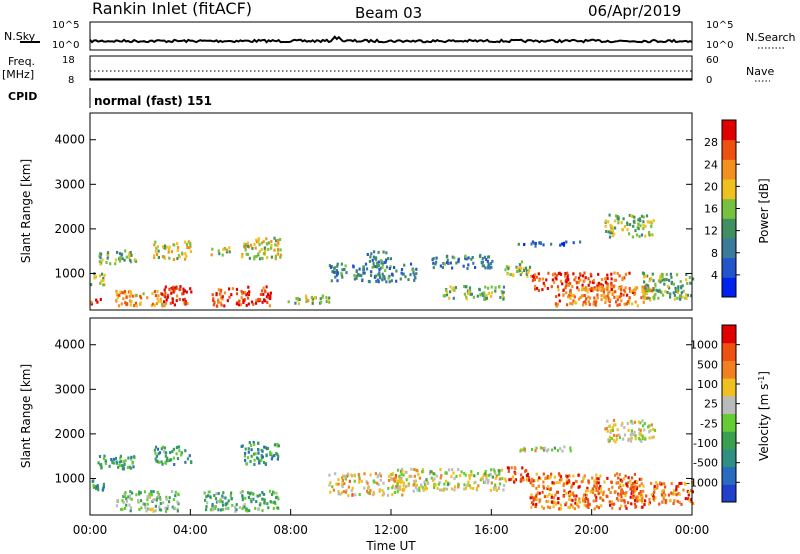 This screenshot has height=554, width=800. What do you see at coordinates (709, 423) in the screenshot?
I see `colorbar-tick-label: -25` at bounding box center [709, 423].